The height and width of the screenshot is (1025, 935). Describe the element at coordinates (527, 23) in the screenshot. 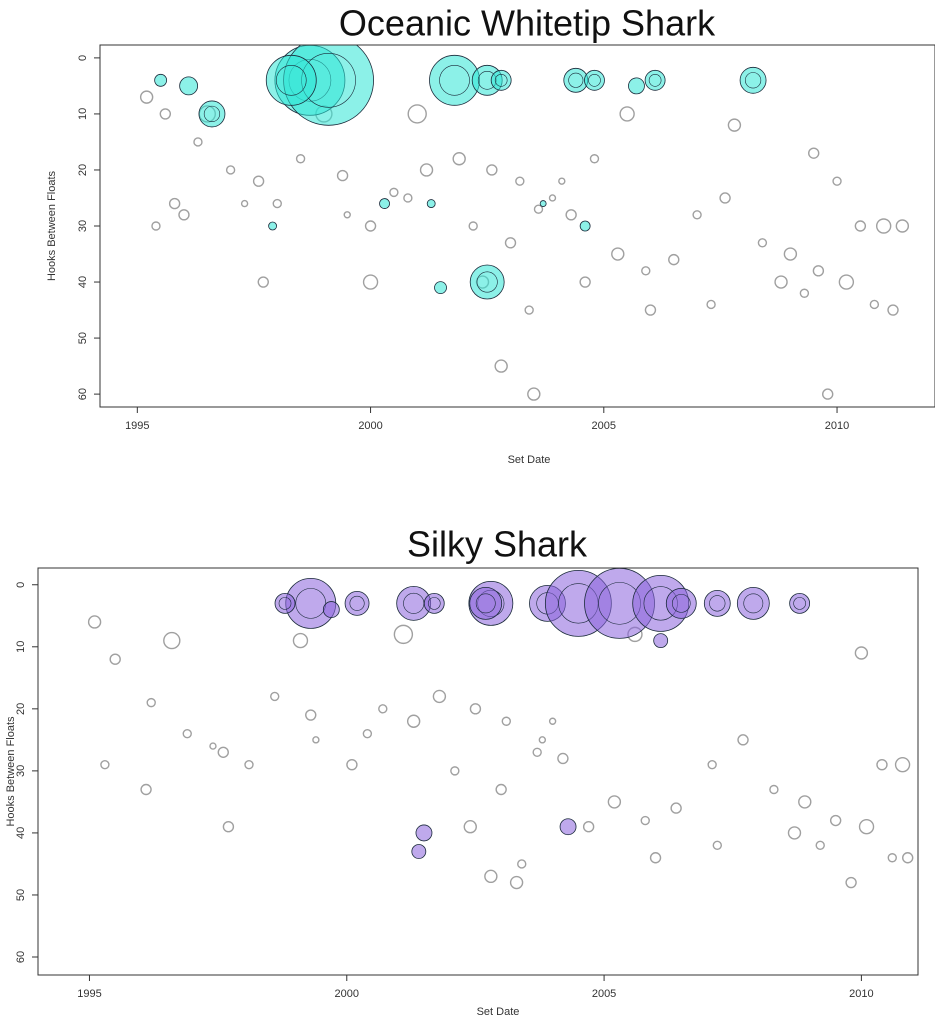

I see `chart-title: Oceanic Whitetip Shark` at that location.